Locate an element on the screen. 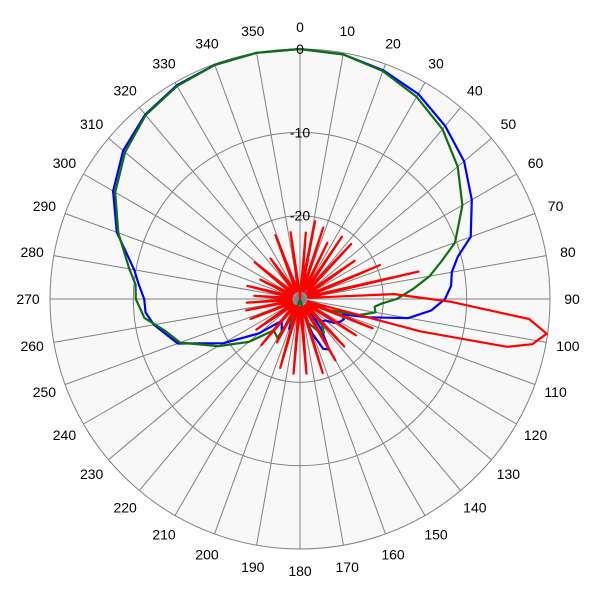 This screenshot has width=600, height=600. angle-tick-label: 180 is located at coordinates (300, 571).